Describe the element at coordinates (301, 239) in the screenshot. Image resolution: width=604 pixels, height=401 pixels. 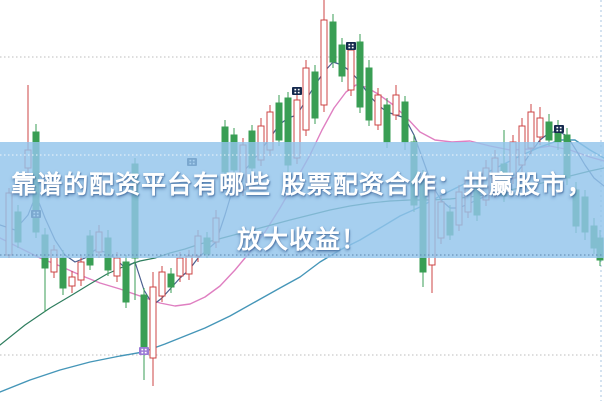
I see `banner-subline: 放大收益！` at that location.